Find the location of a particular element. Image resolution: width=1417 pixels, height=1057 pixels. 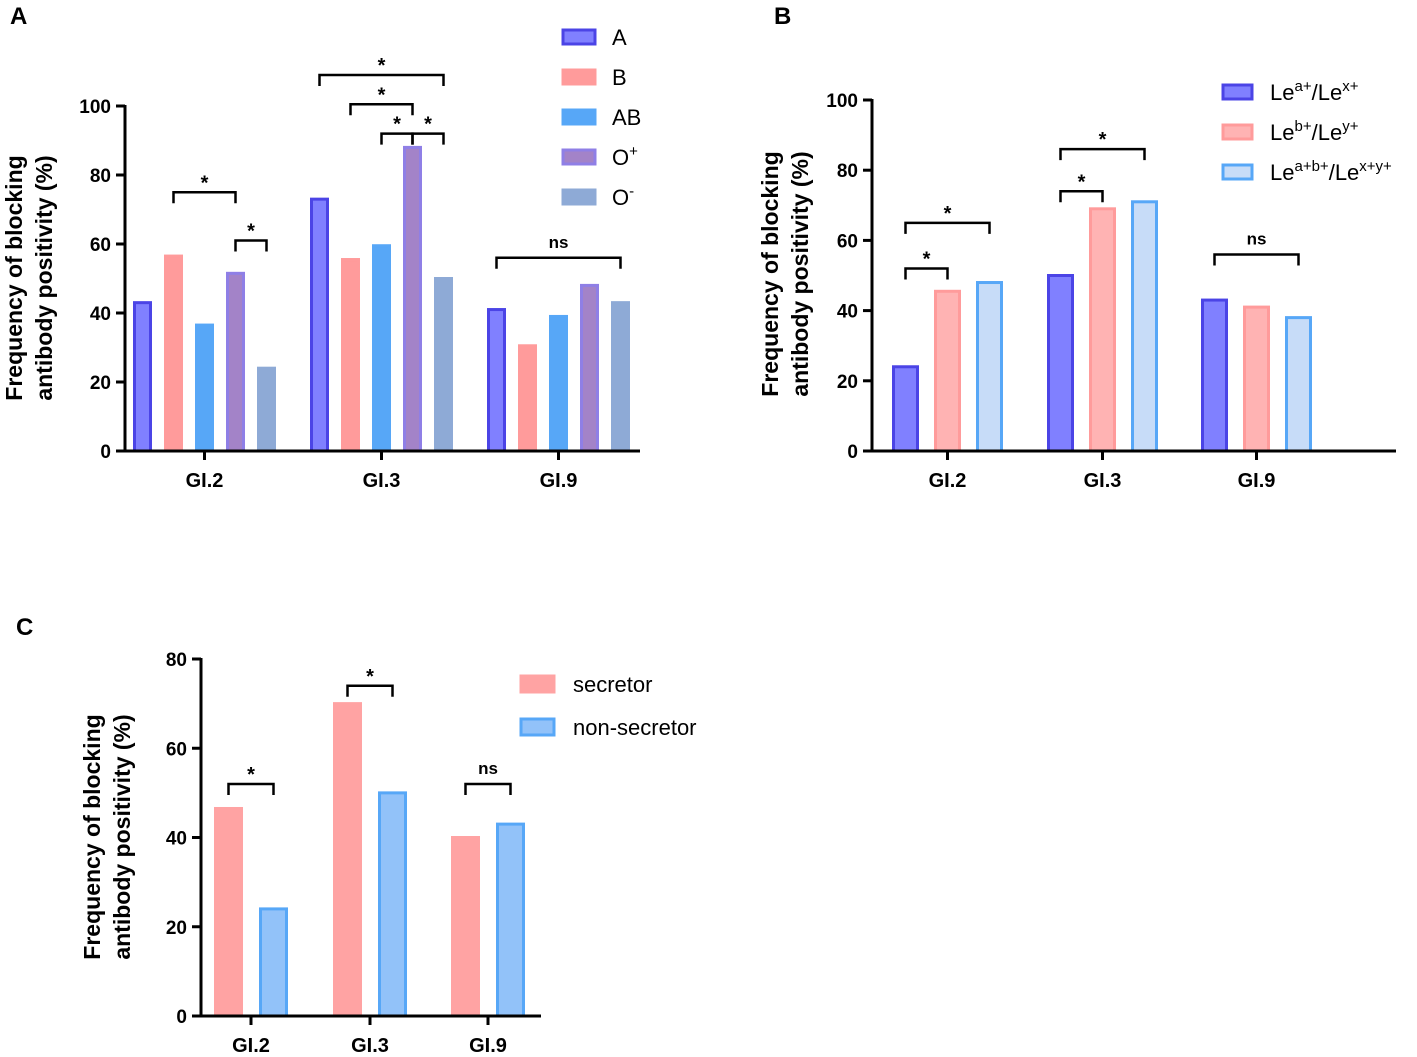

panel-a-legend-label: O+ is located at coordinates (625, 156).